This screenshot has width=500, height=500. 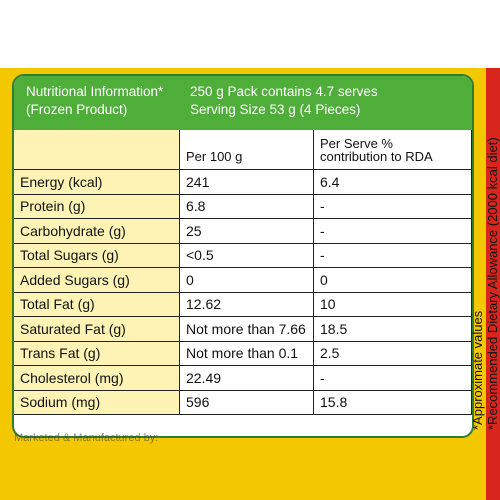 I want to click on column-header-per-serve-line1: Per Serve %, so click(x=356, y=143).